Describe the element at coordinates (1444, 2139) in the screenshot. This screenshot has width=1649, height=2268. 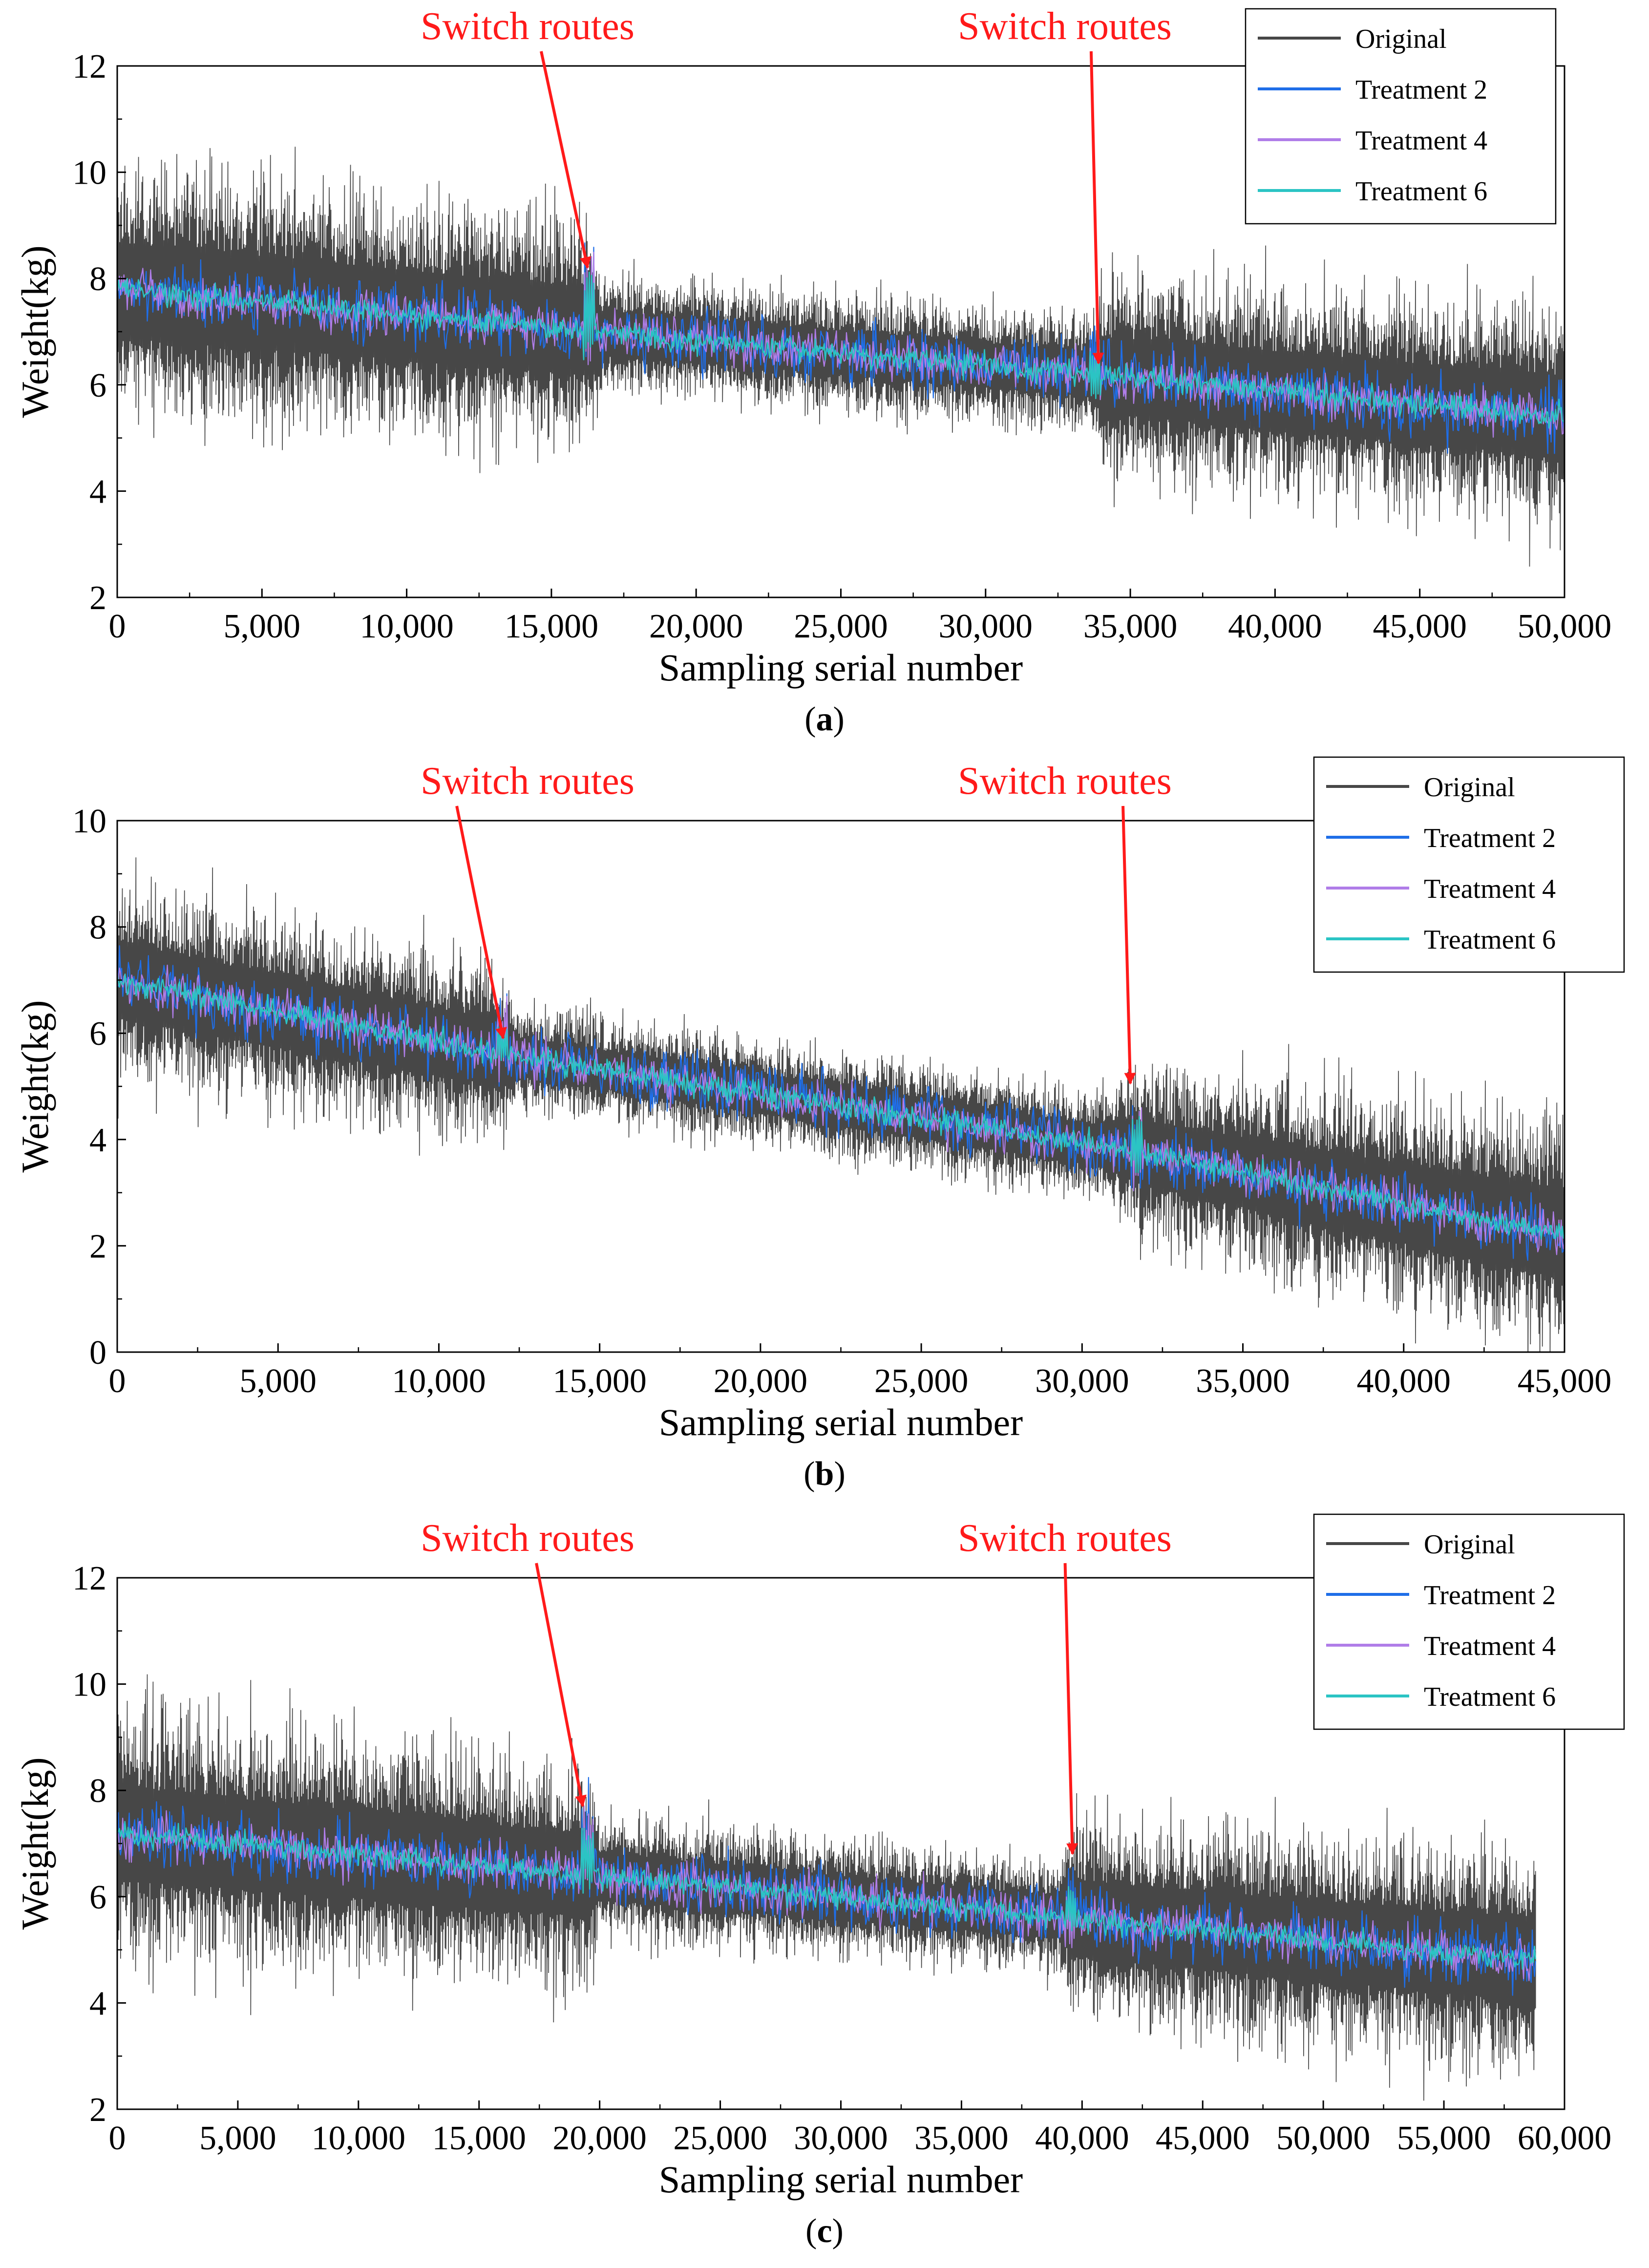
I see `x-tick-label: 55,000` at that location.